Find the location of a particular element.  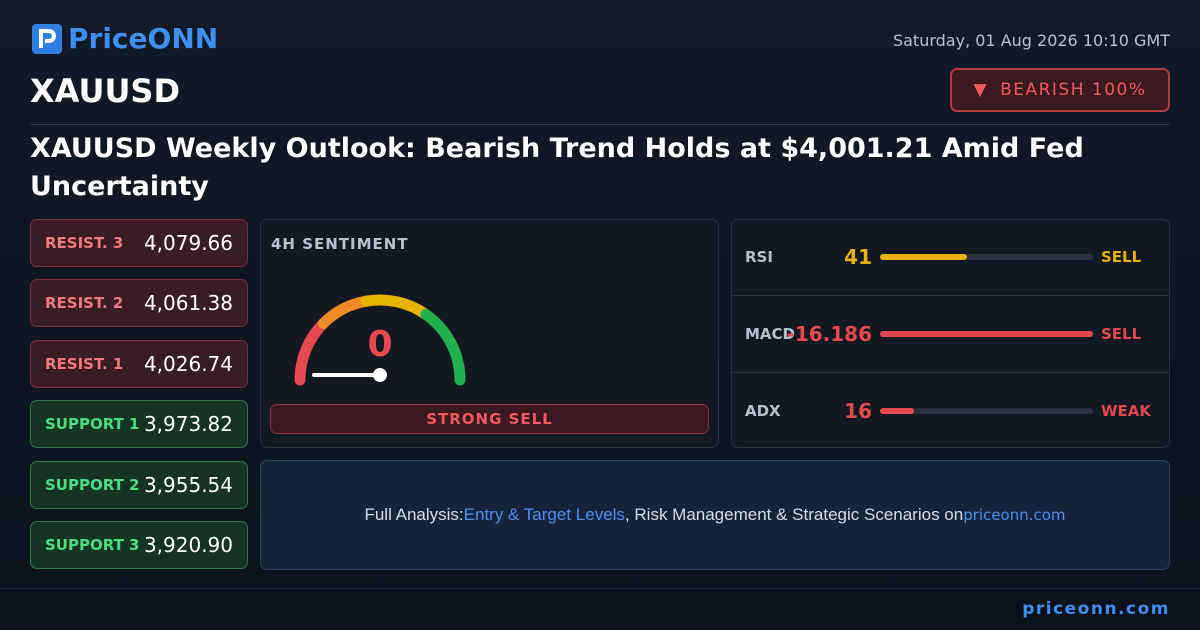

level-box: SUPPORT 3 3,920.90 is located at coordinates (139, 545).